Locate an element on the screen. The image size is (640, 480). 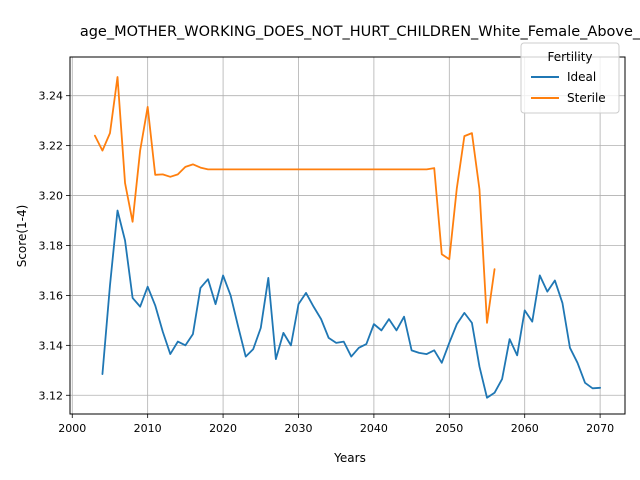
x-tick-label: 2010 is located at coordinates (148, 428).